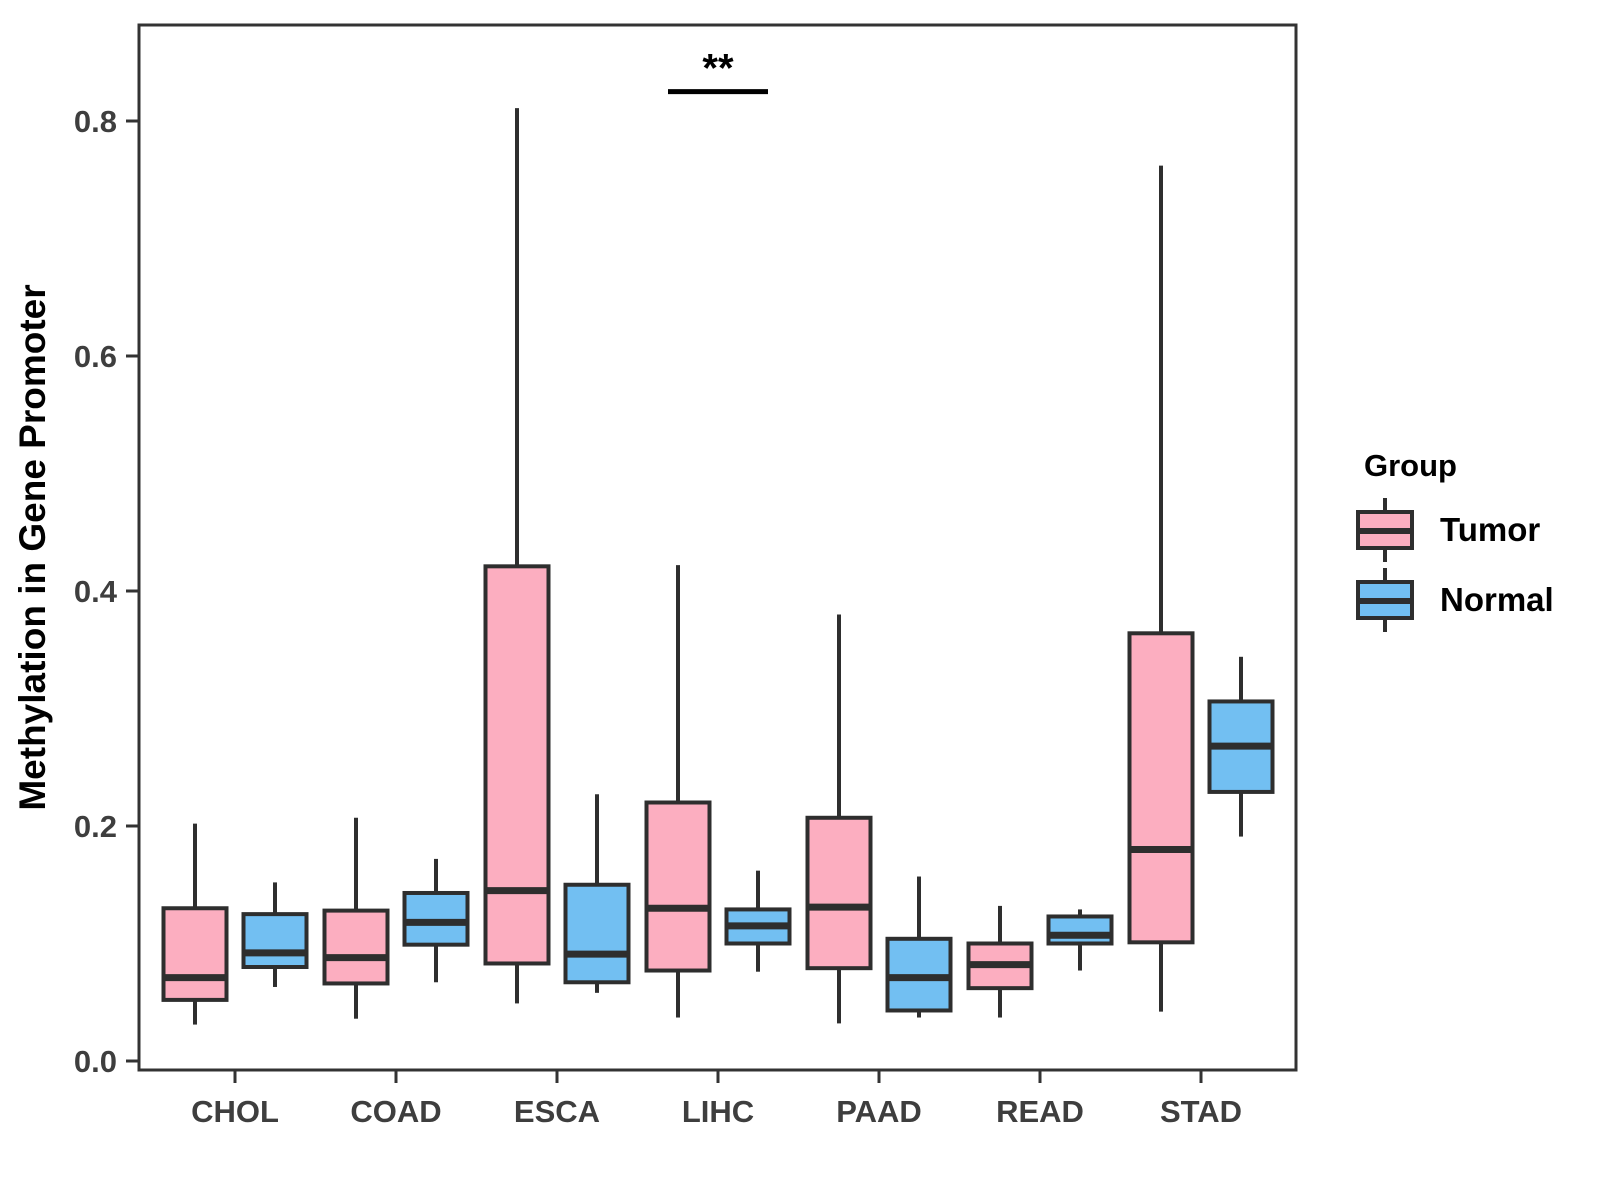 The height and width of the screenshot is (1200, 1600). Describe the element at coordinates (235, 1111) in the screenshot. I see `x-tick-label-chol: CHOL` at that location.